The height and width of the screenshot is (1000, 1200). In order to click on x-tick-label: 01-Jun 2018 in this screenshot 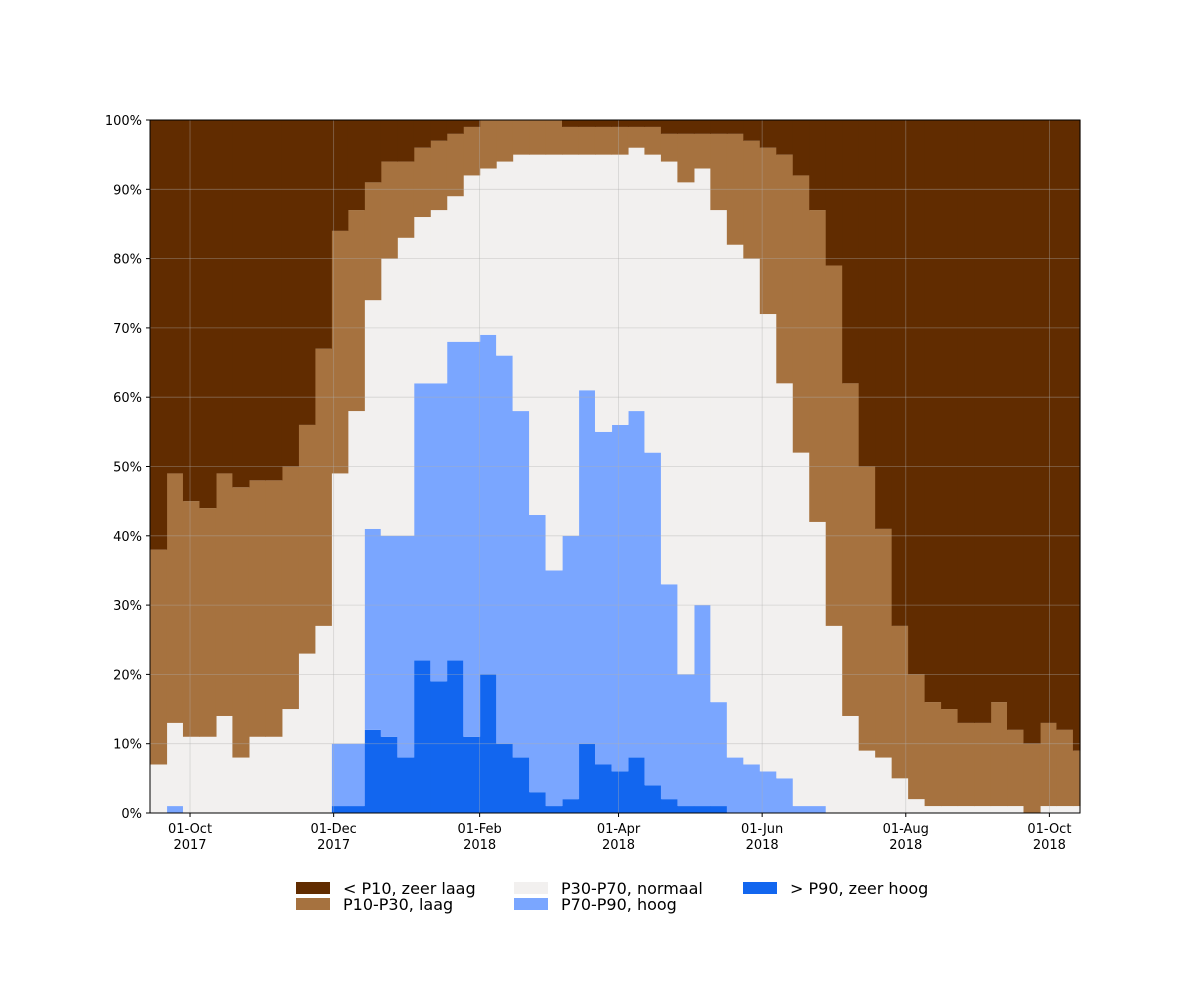, I will do `click(762, 837)`.